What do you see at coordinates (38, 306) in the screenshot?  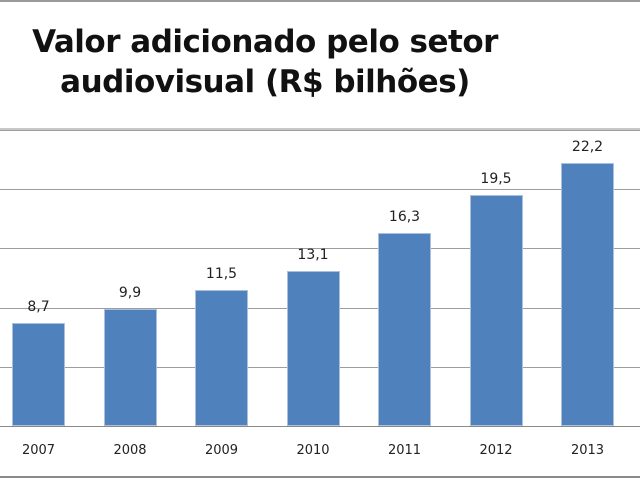 I see `data-label: 8,7` at bounding box center [38, 306].